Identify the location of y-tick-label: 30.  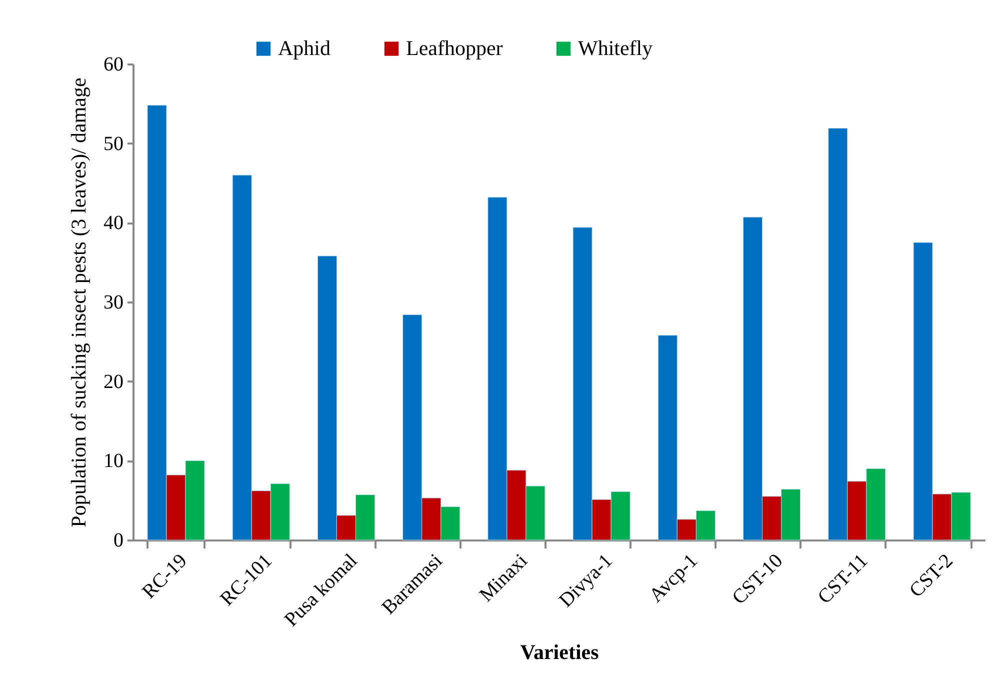
(114, 303).